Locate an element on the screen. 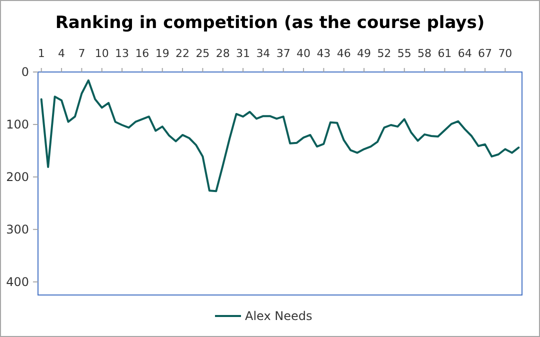  x-tick-label: 7 is located at coordinates (82, 53).